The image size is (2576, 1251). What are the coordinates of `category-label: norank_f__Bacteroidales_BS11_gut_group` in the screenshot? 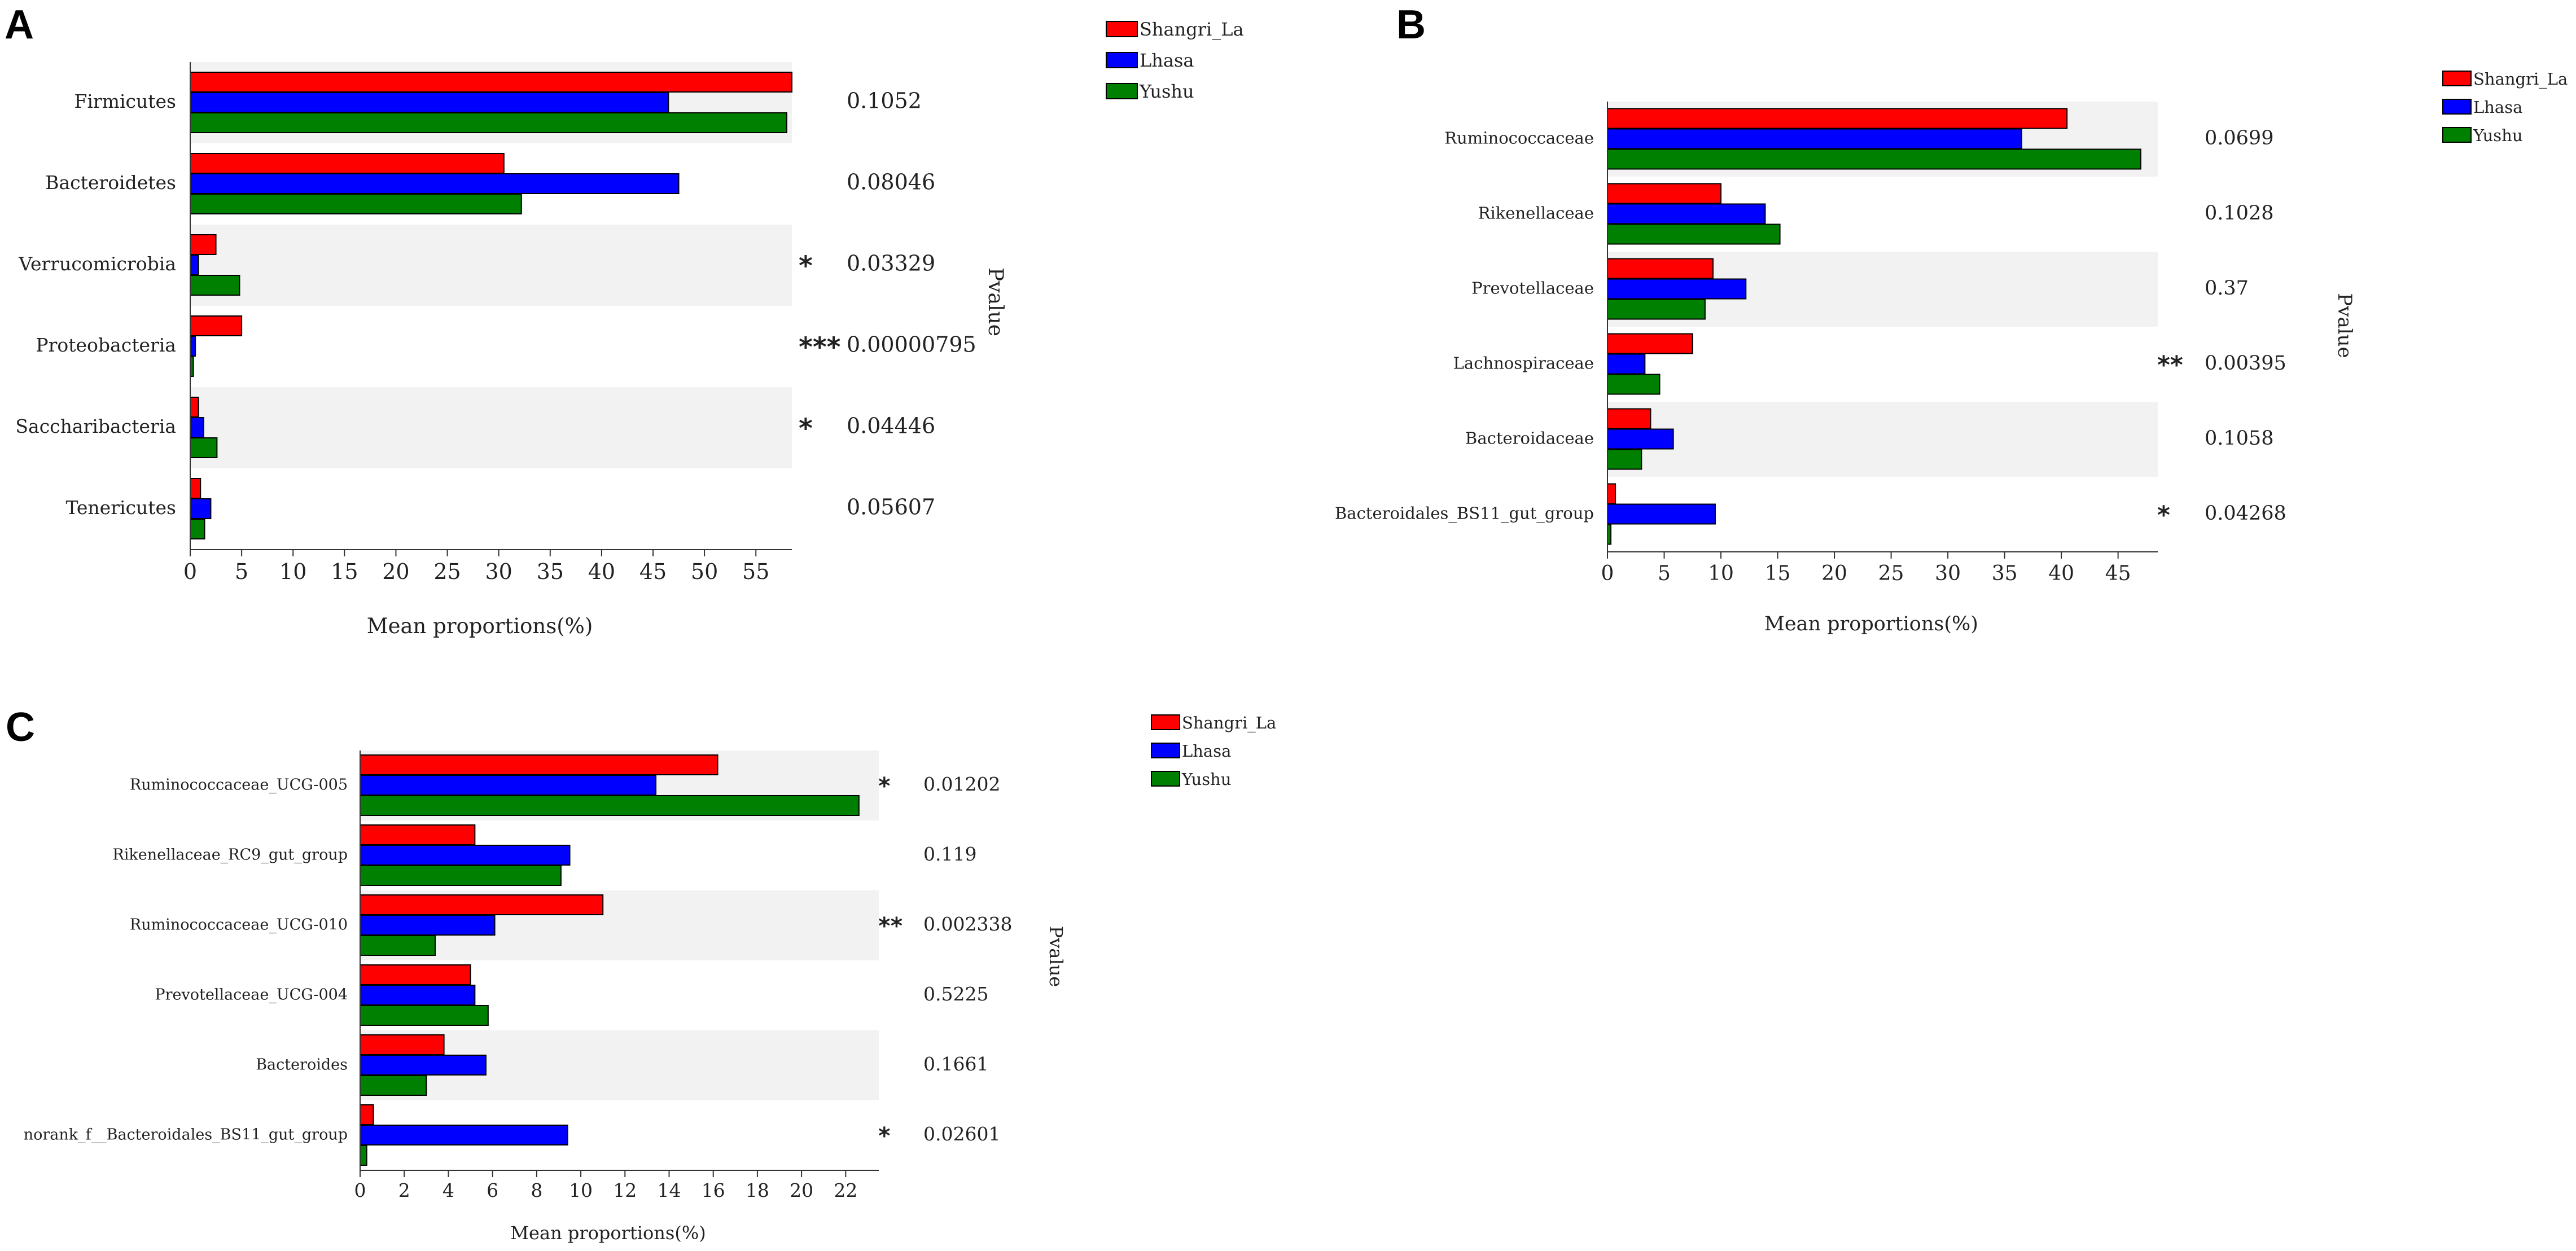 It's located at (186, 1135).